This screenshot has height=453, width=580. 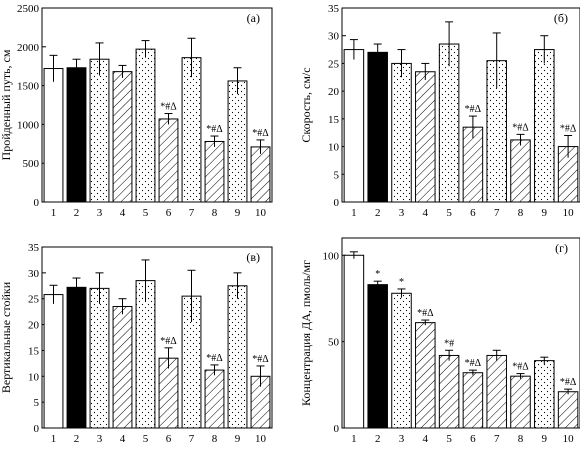 I want to click on significance-label: *, so click(x=401, y=282).